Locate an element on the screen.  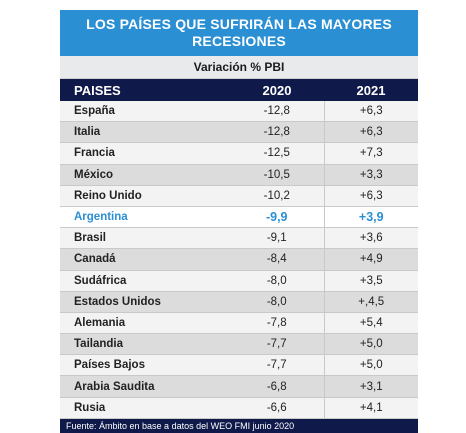
country-cell: Canadá is located at coordinates (145, 259).